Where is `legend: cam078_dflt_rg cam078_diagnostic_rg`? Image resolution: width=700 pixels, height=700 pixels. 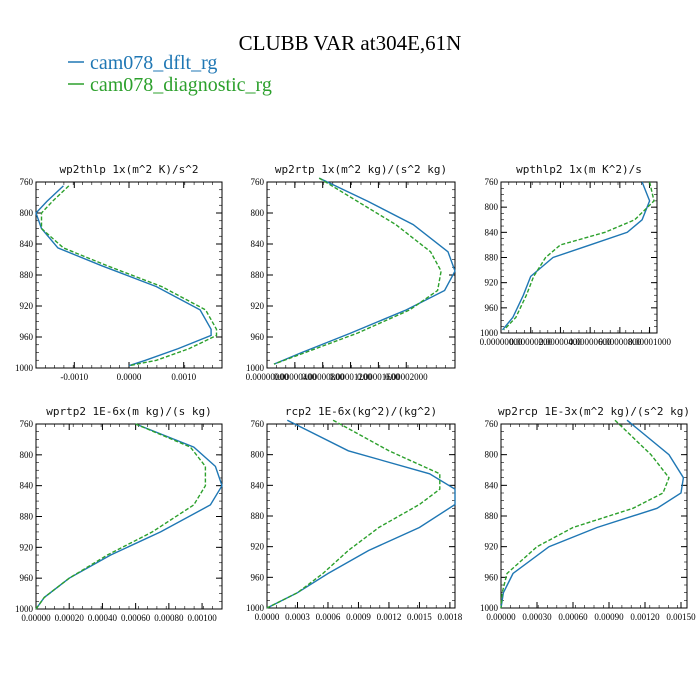
legend: cam078_dflt_rg cam078_diagnostic_rg is located at coordinates (170, 74).